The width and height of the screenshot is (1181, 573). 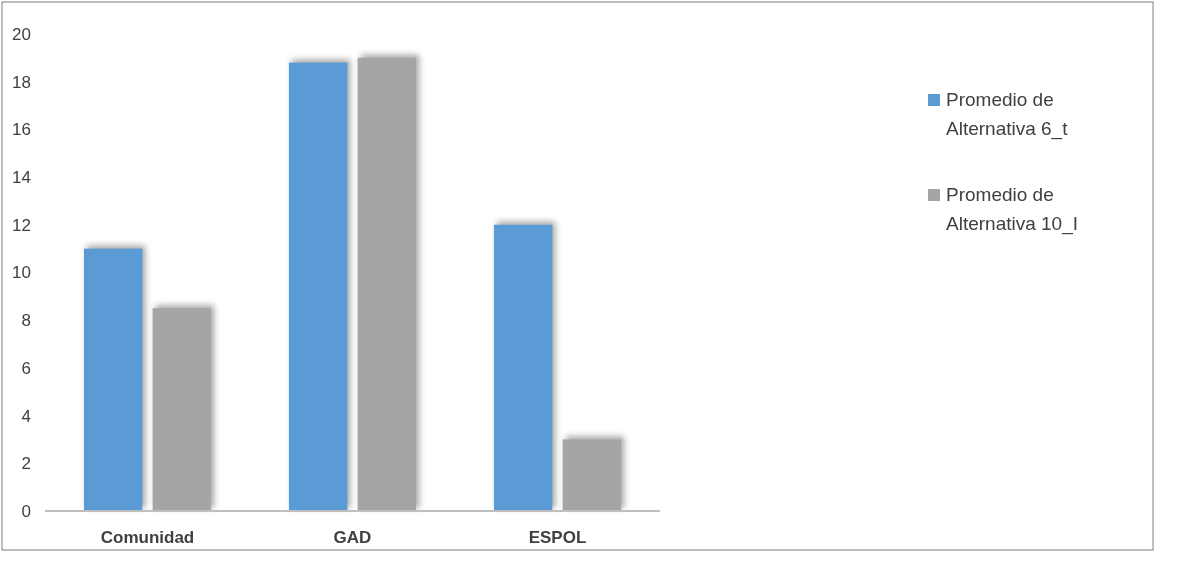 What do you see at coordinates (26, 416) in the screenshot?
I see `y-tick-label: 4` at bounding box center [26, 416].